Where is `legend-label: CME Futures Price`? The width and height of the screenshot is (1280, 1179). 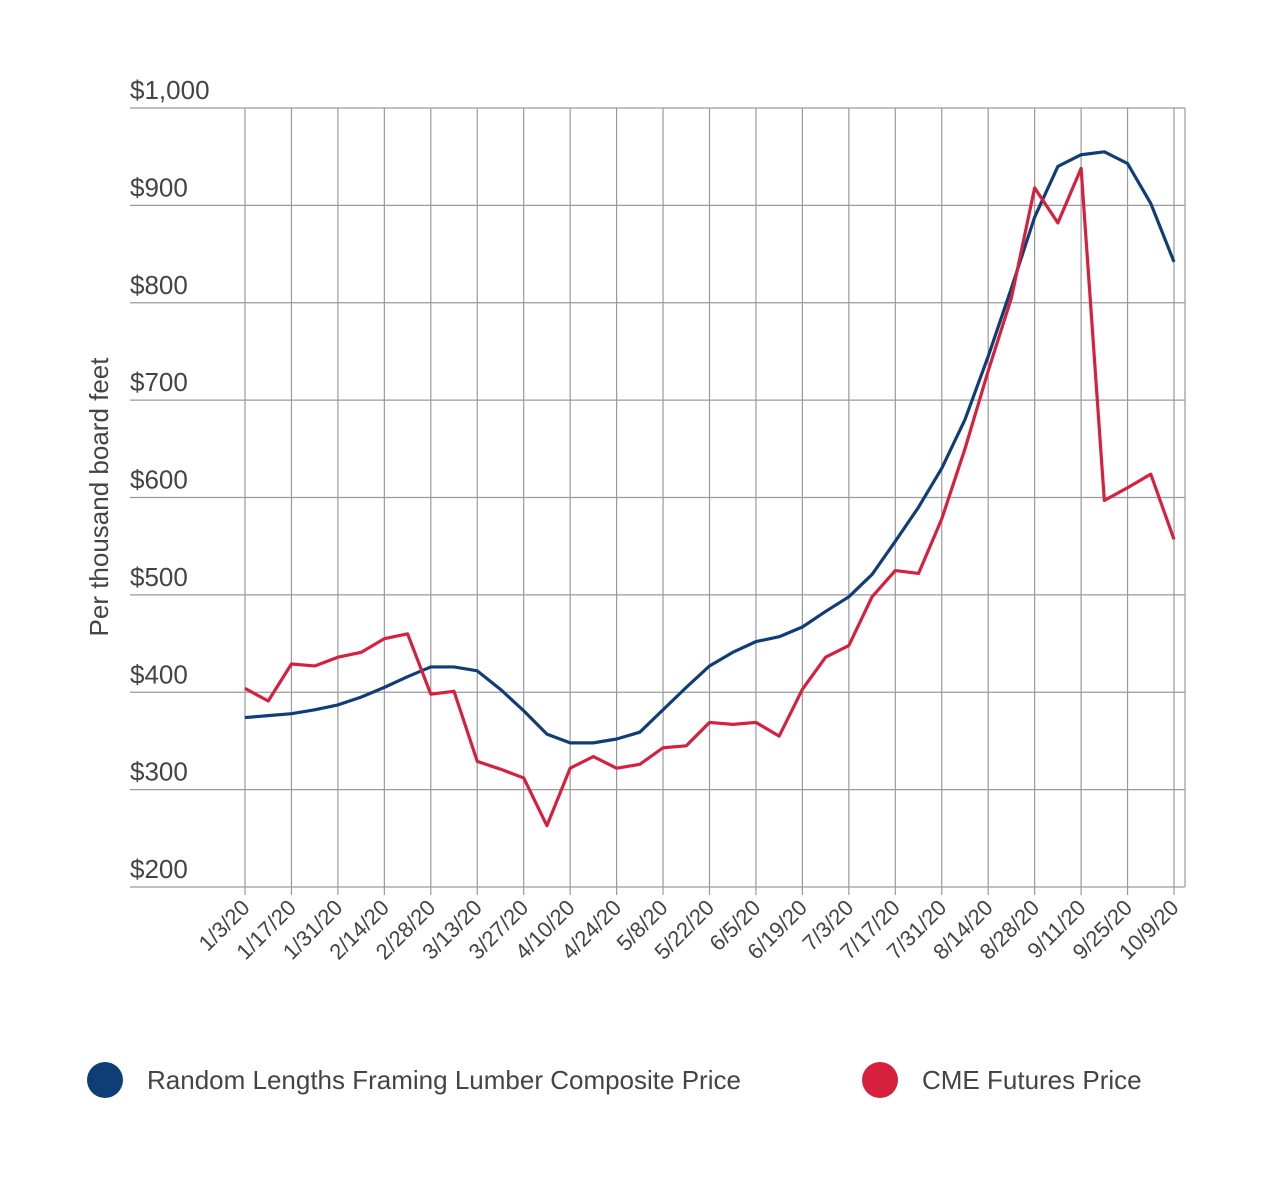
legend-label: CME Futures Price is located at coordinates (1032, 1080).